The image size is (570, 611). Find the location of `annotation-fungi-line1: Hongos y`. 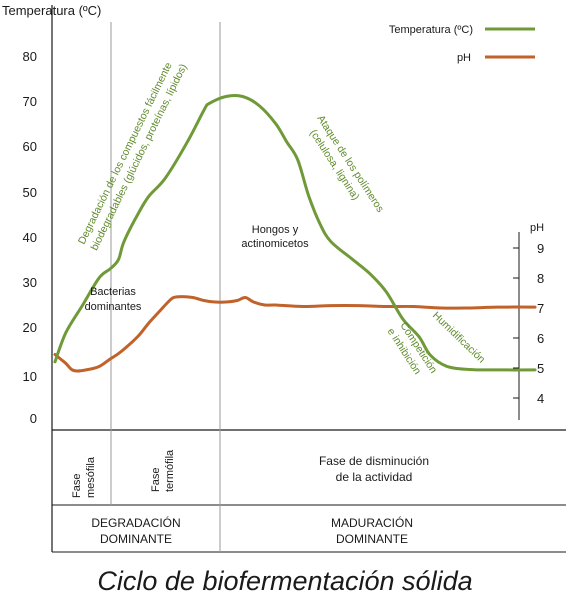

annotation-fungi-line1: Hongos y is located at coordinates (275, 230).